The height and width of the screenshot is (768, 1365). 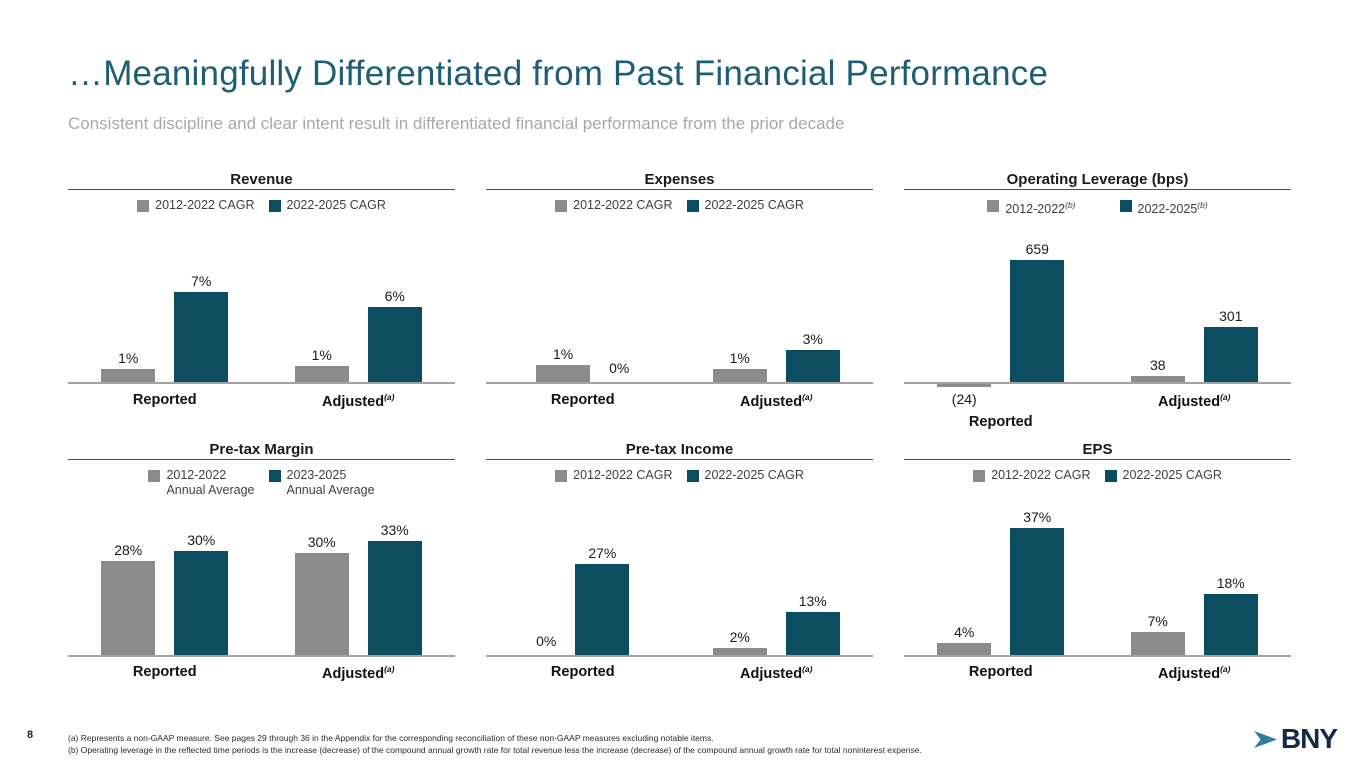 I want to click on bar-groups: 1% 7% 1% 6%, so click(x=261, y=299).